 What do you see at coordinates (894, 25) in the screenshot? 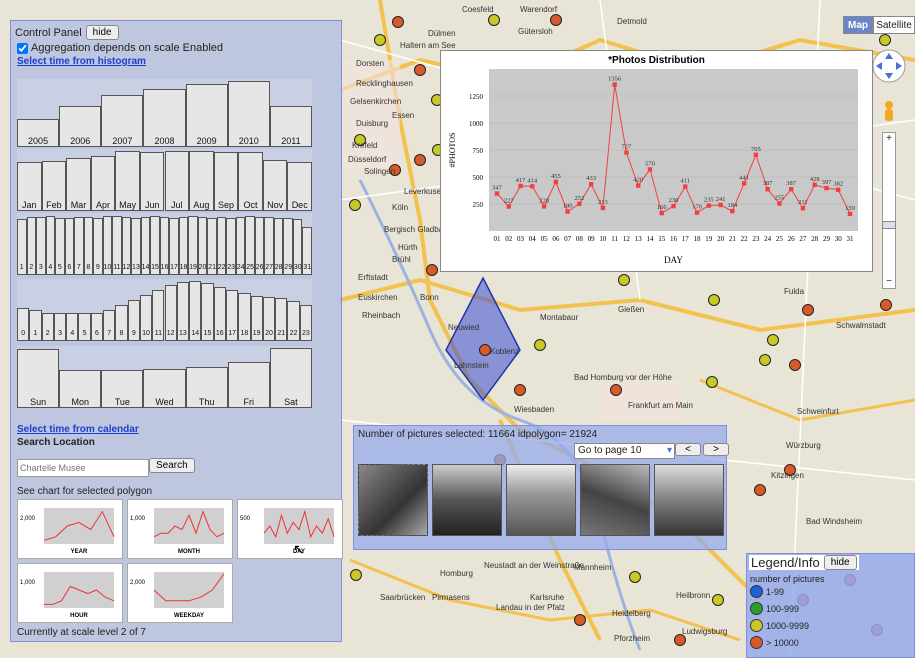
I see `map-type-satellite-button: Satellite` at bounding box center [894, 25].